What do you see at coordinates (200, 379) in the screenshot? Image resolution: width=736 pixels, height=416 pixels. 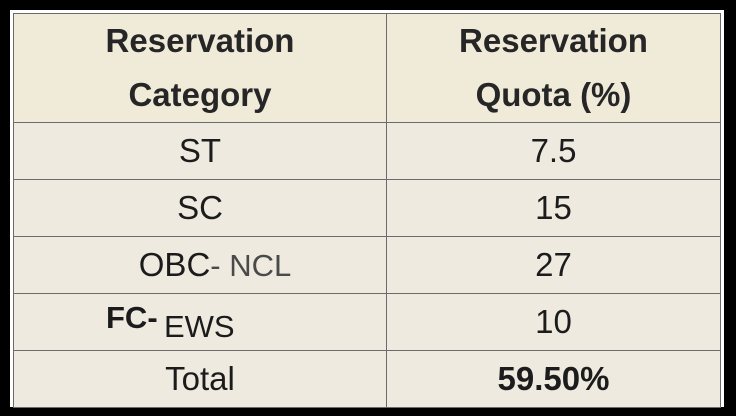 I see `total-label: Total` at bounding box center [200, 379].